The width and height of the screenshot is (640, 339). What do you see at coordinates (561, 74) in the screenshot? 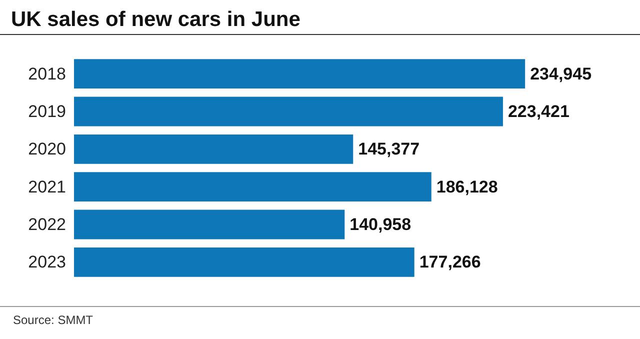
I see `data-label: 234,945` at bounding box center [561, 74].